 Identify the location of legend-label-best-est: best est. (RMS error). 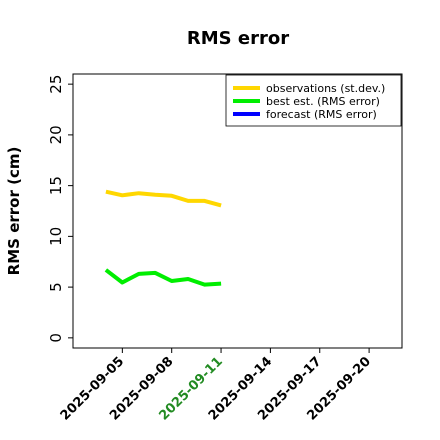
(323, 101).